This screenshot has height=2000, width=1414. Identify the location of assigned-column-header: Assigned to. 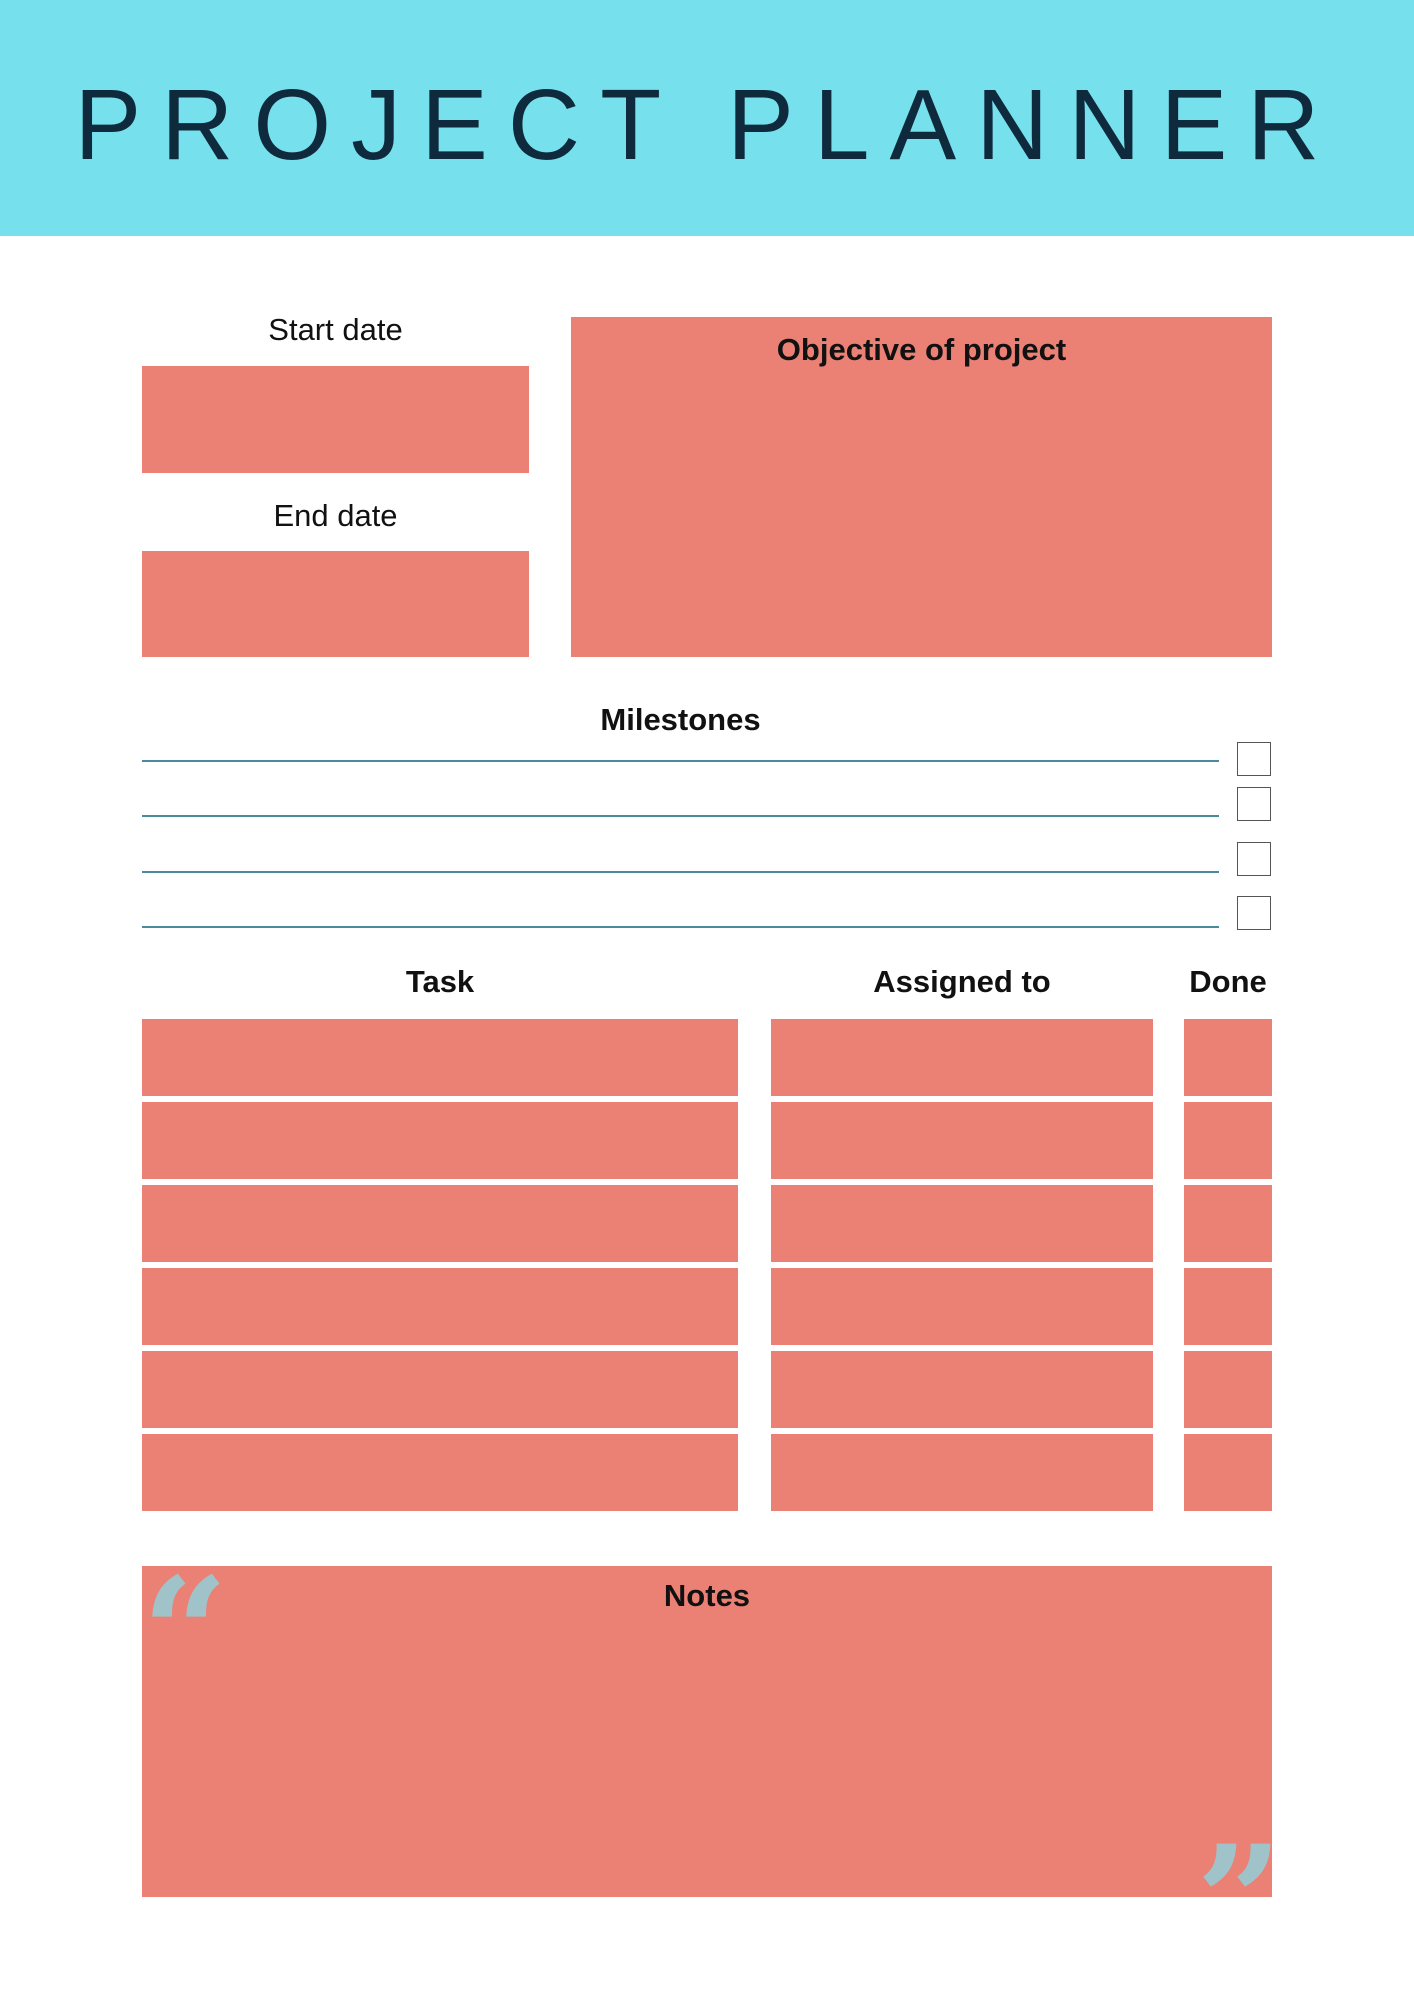
(962, 981).